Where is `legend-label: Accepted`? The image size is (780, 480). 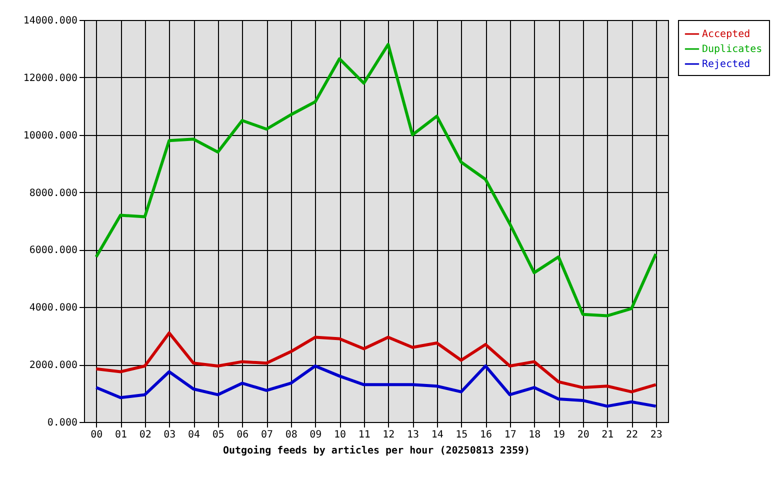 legend-label: Accepted is located at coordinates (726, 34).